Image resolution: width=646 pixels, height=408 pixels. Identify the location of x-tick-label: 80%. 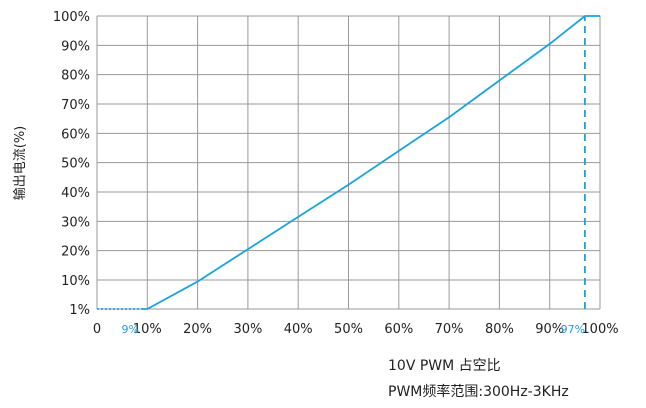
(499, 329).